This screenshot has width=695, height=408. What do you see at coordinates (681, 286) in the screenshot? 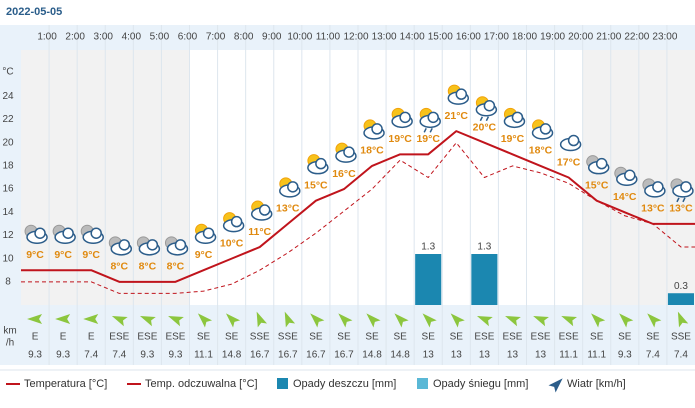
I see `precip-label: 0.3` at bounding box center [681, 286].